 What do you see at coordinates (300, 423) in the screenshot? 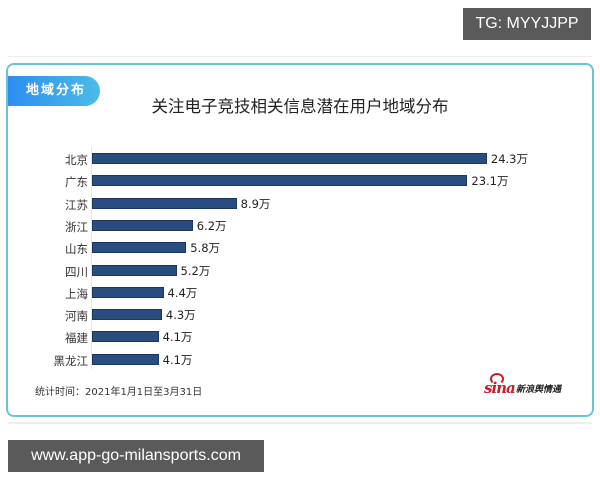
I see `bottom-divider` at bounding box center [300, 423].